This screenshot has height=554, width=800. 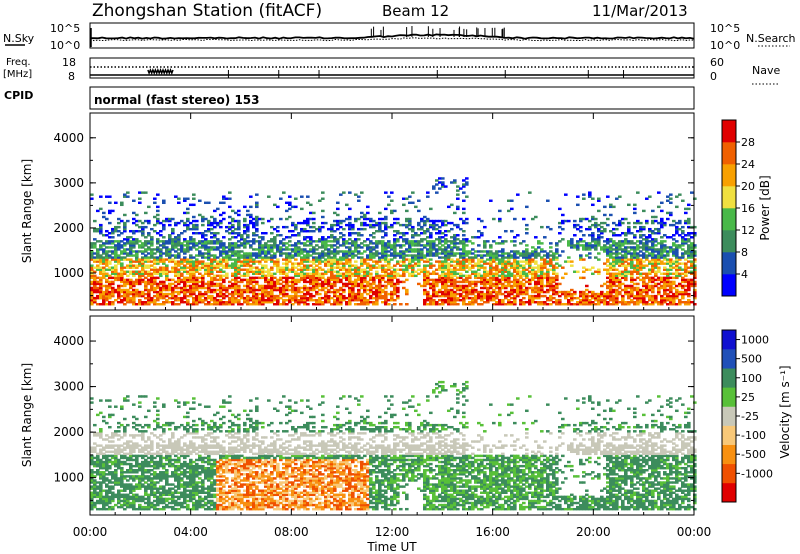 I want to click on freq-tick-bottom: 8, so click(x=71, y=76).